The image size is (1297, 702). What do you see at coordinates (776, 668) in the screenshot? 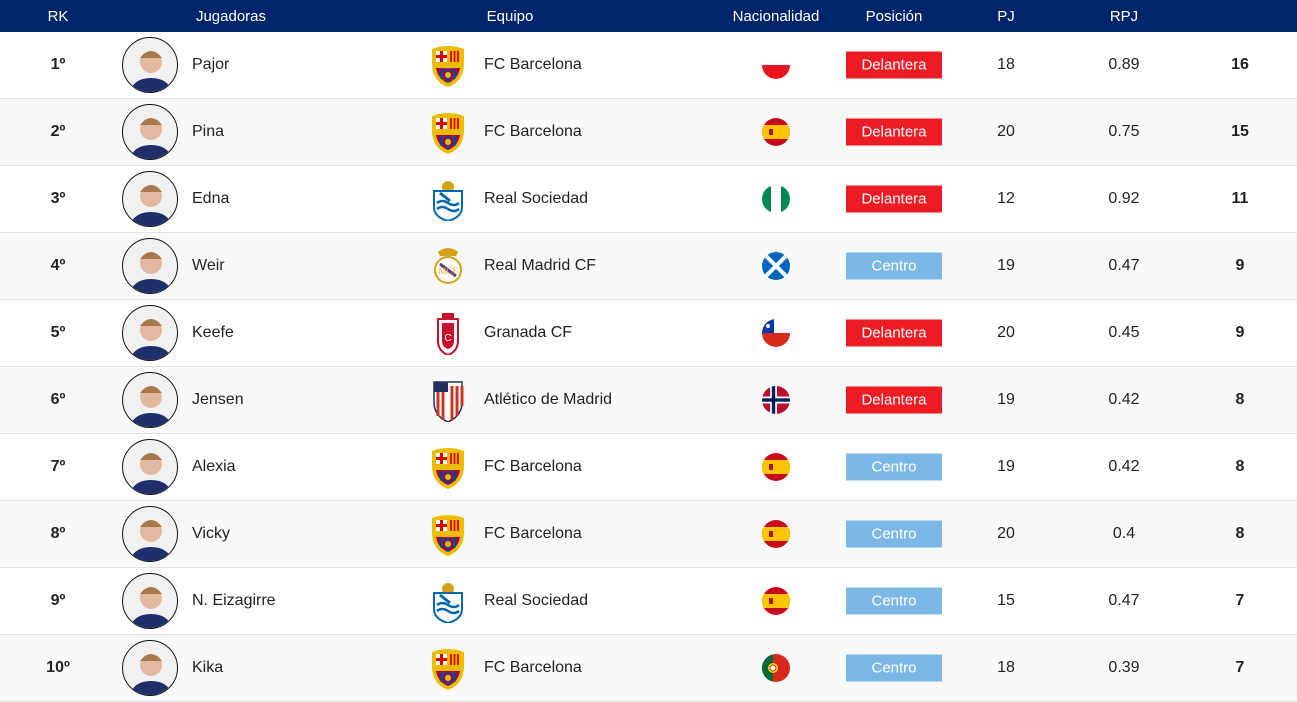
I see `portugal-flag-icon` at bounding box center [776, 668].